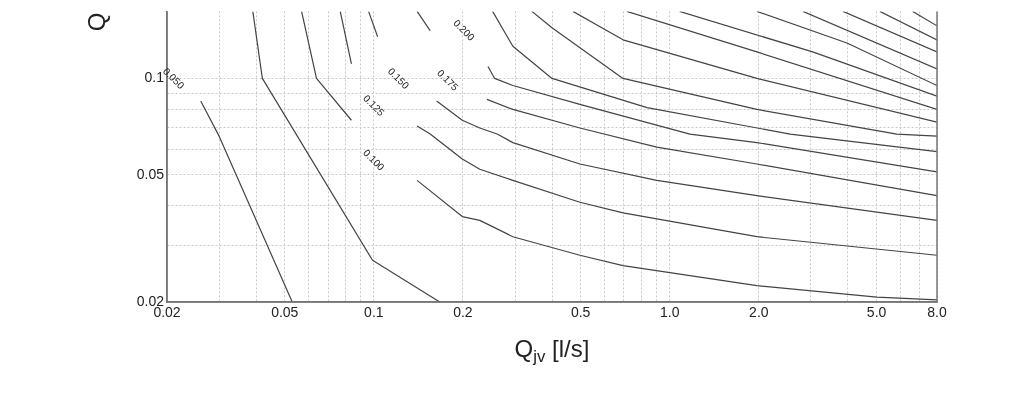 The image size is (1024, 396). Describe the element at coordinates (285, 312) in the screenshot. I see `x-tick-label: 0.05` at that location.